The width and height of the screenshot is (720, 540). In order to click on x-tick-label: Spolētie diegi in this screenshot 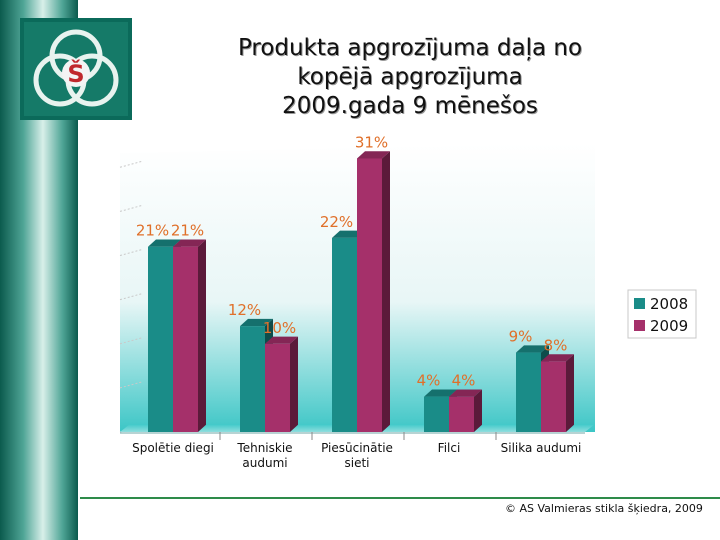, I will do `click(173, 448)`.